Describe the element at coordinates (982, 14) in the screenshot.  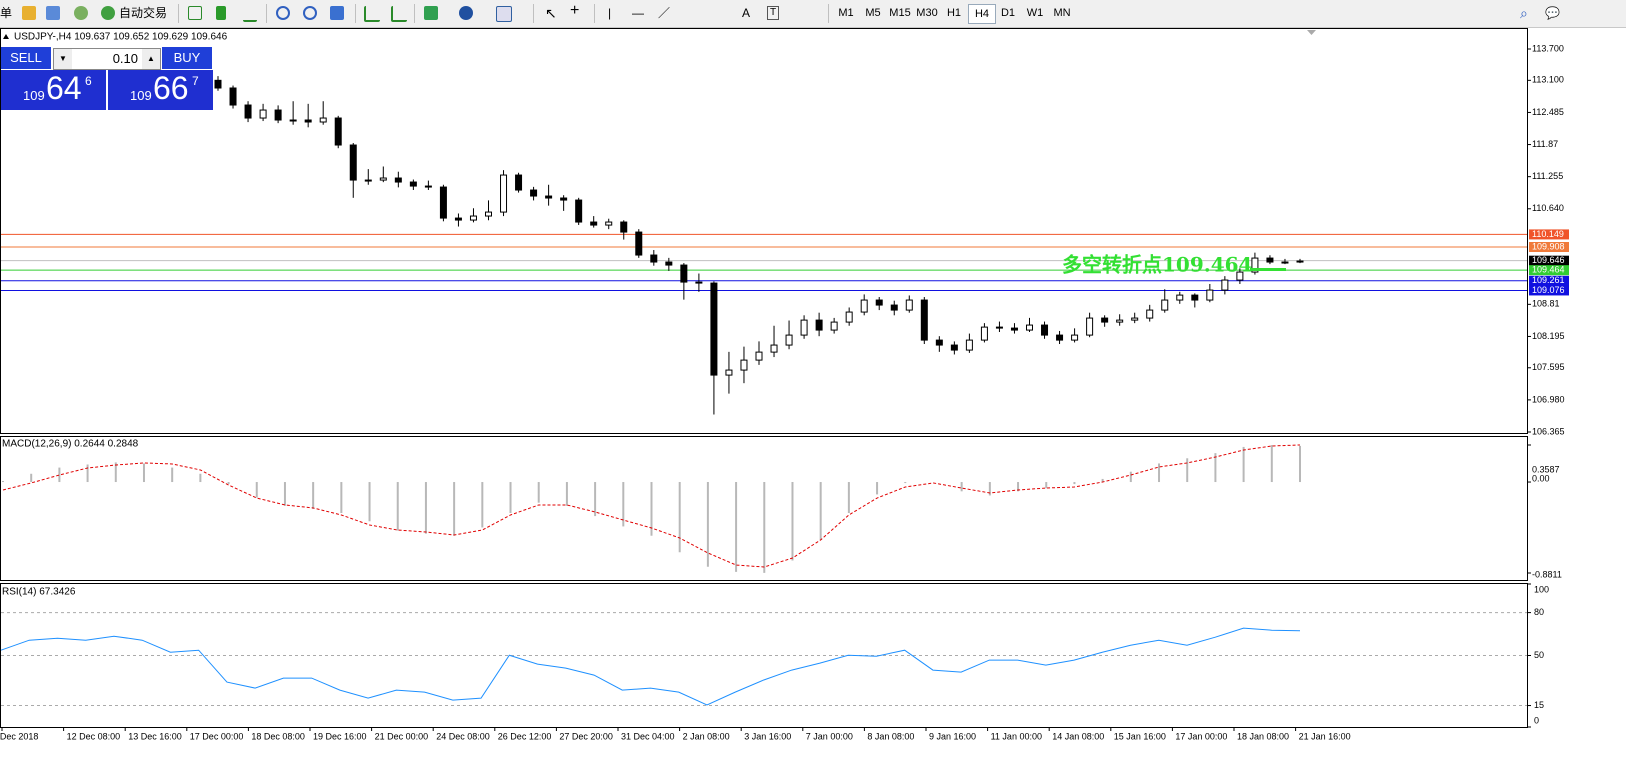
I see `timeframe-button: H4` at that location.